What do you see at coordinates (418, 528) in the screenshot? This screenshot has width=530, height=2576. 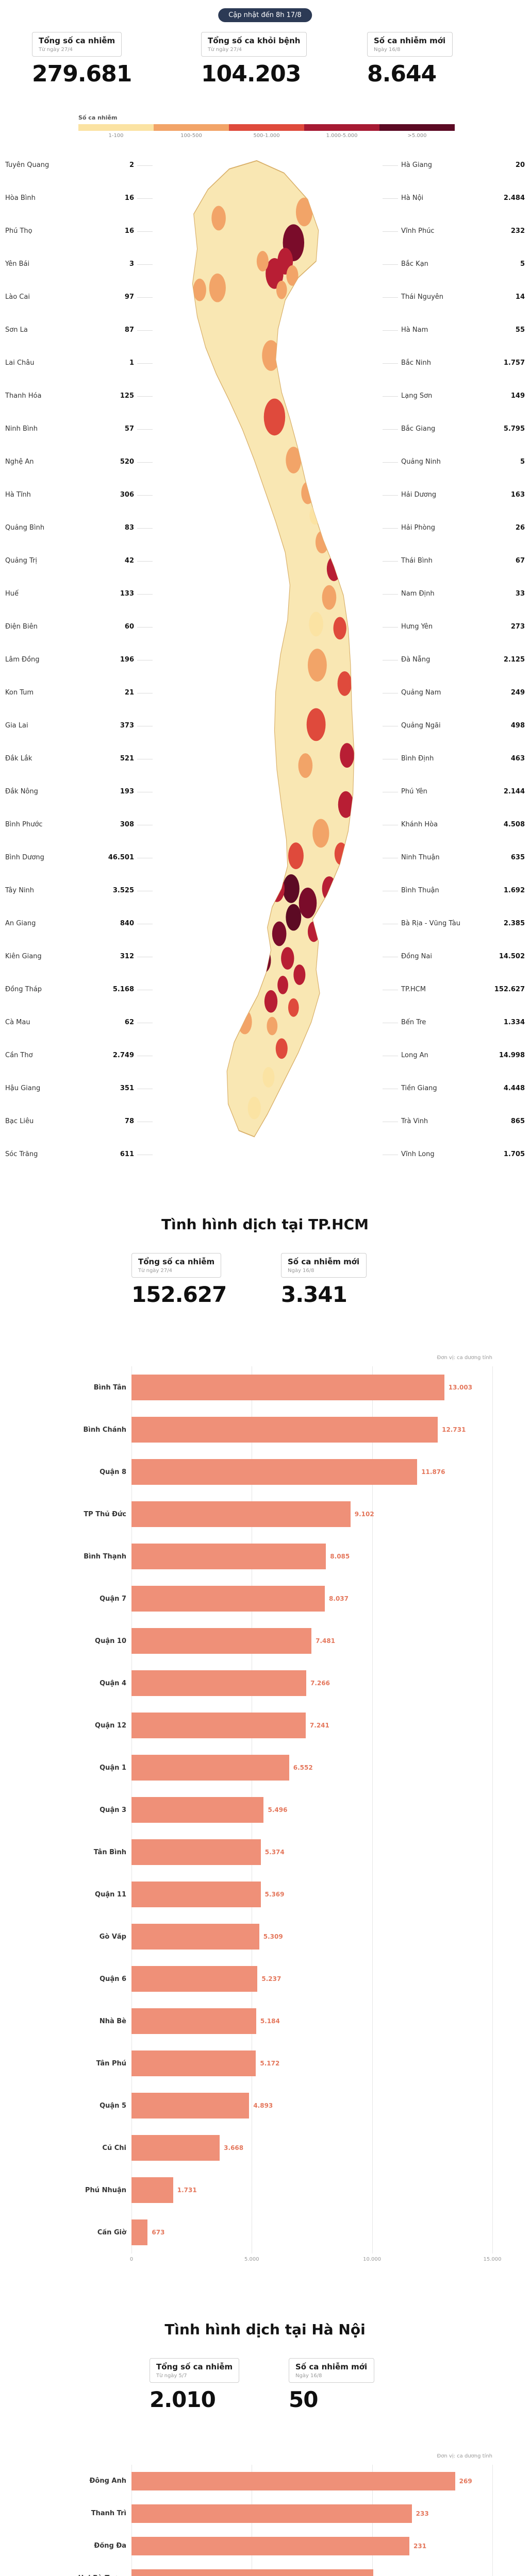 I see `province-name: Hải Phòng` at bounding box center [418, 528].